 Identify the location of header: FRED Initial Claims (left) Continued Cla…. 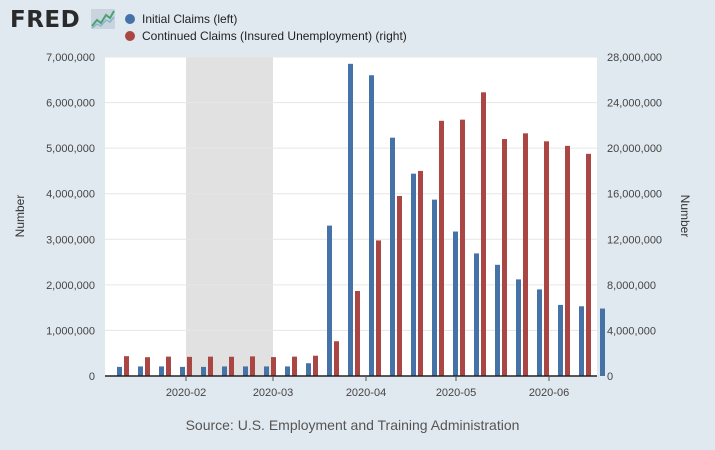
(357, 25).